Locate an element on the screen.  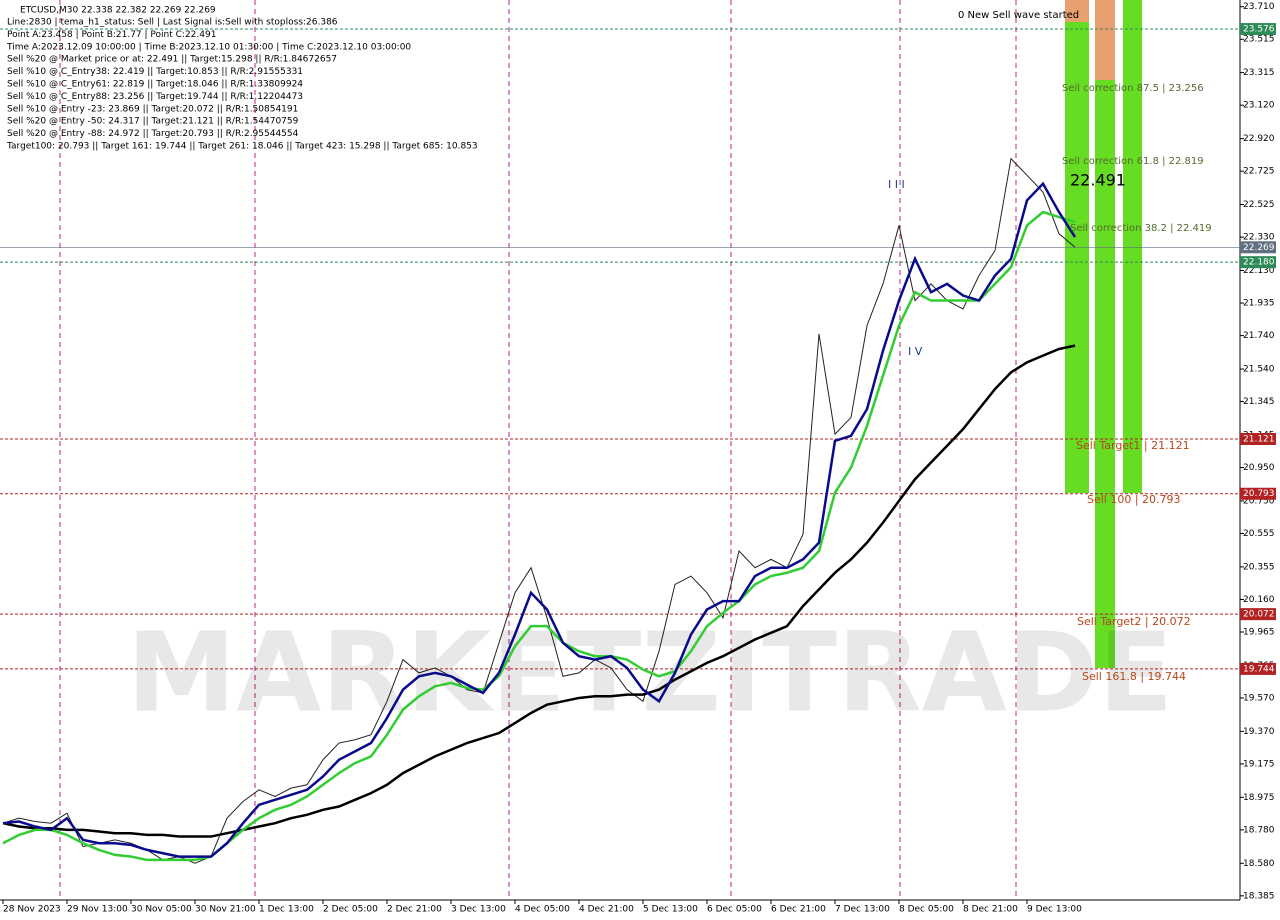
annotation: Sell Target1 | 21.121 is located at coordinates (1133, 445).